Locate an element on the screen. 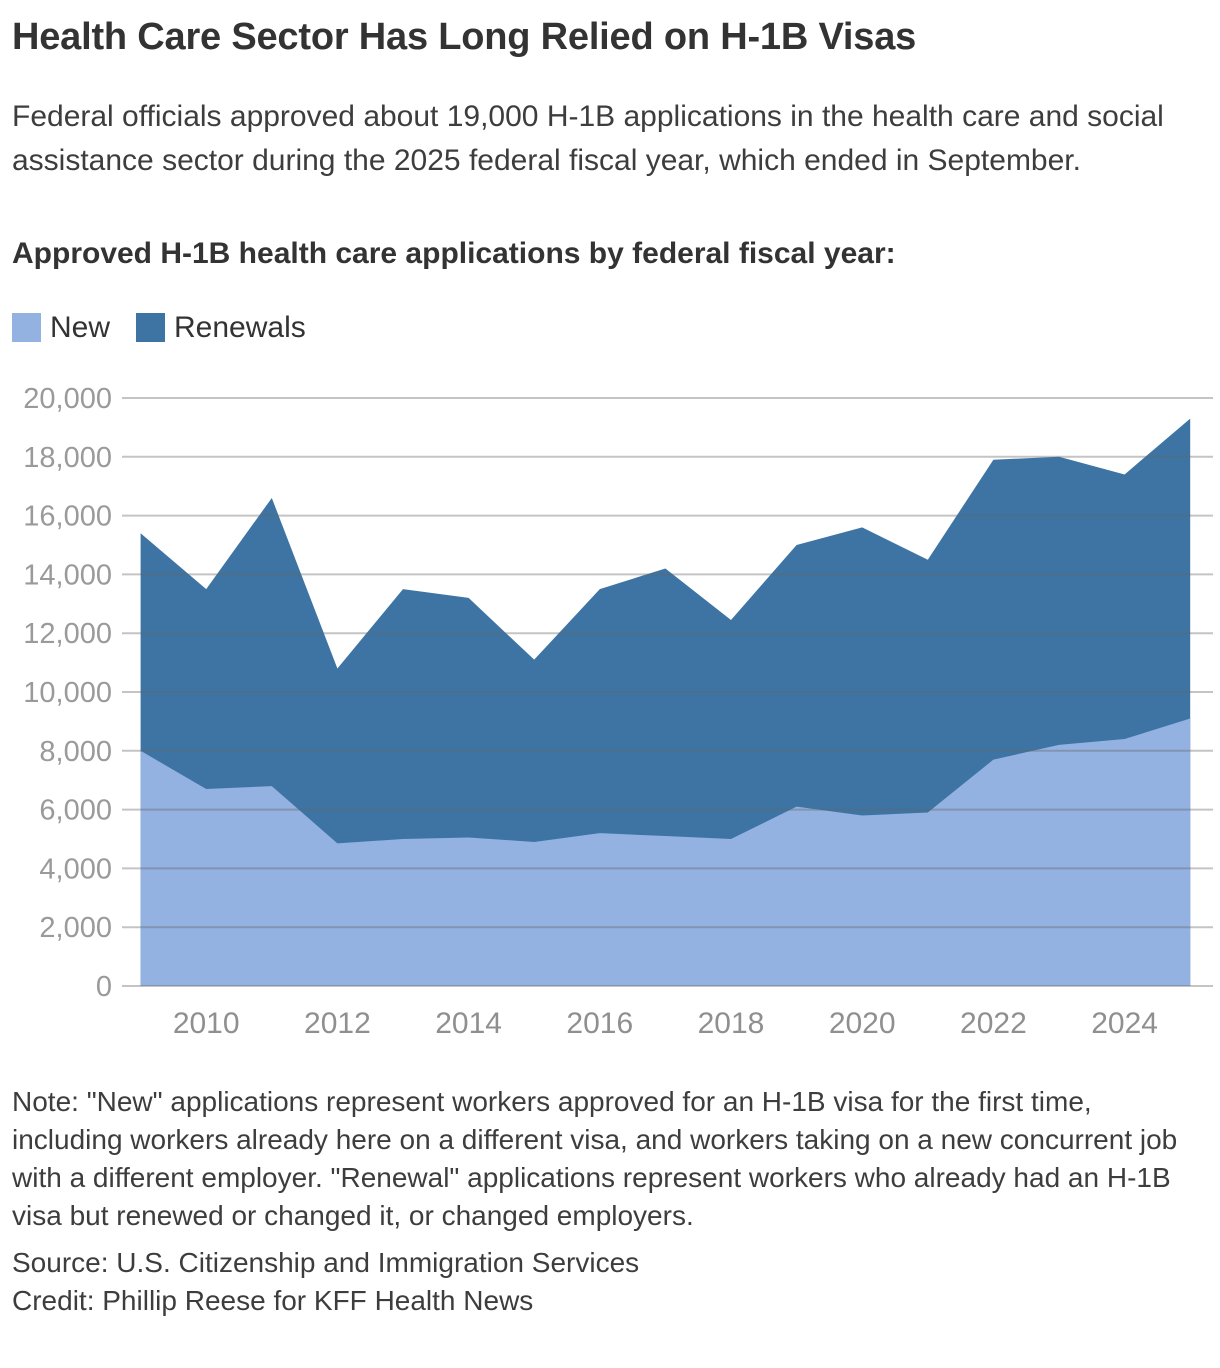  x-tick-label-2012: 2012 is located at coordinates (337, 1023).